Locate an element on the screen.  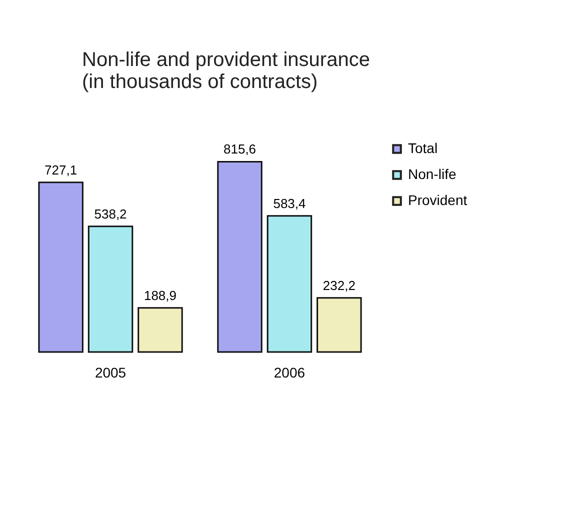
data-label: 815,6 is located at coordinates (239, 149).